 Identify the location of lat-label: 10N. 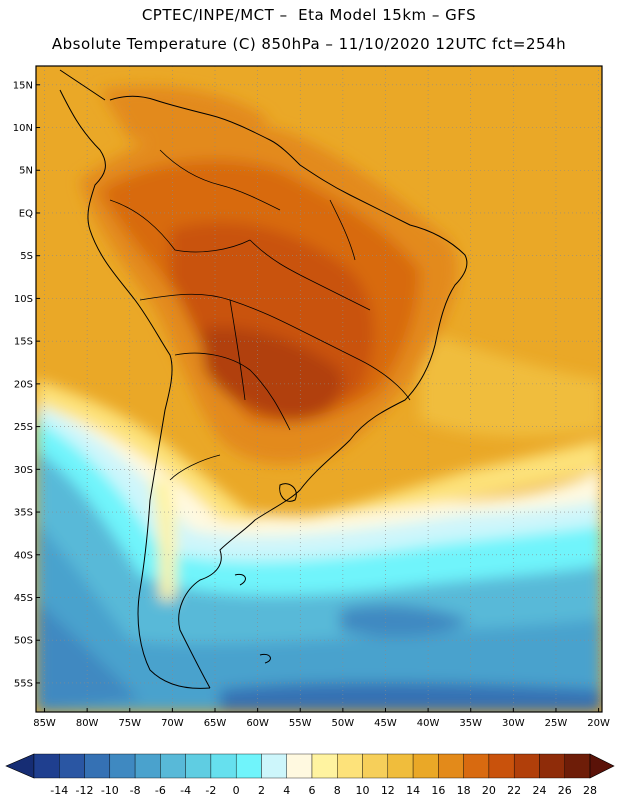
(23, 128).